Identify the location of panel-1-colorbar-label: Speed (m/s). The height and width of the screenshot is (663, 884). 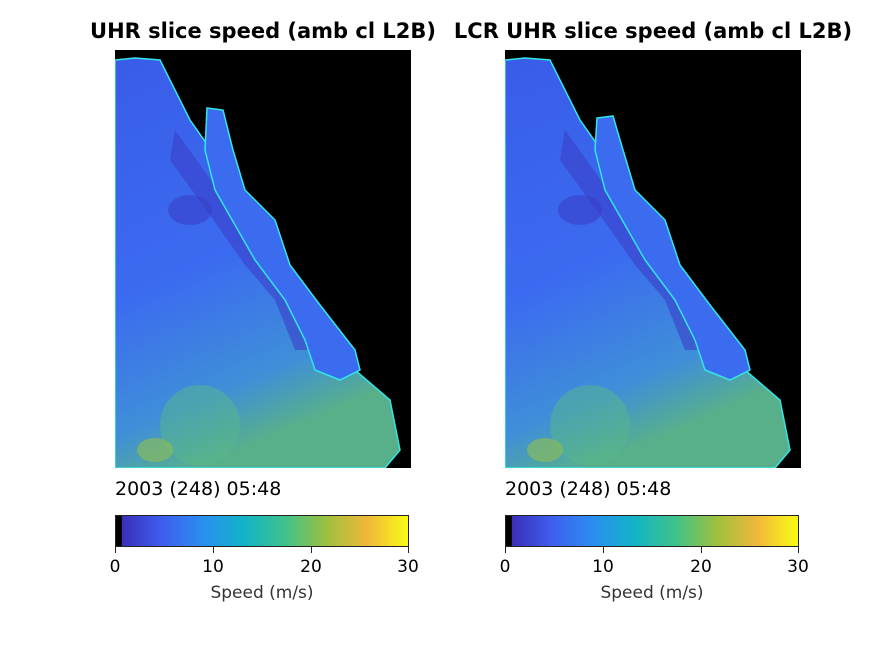
(262, 593).